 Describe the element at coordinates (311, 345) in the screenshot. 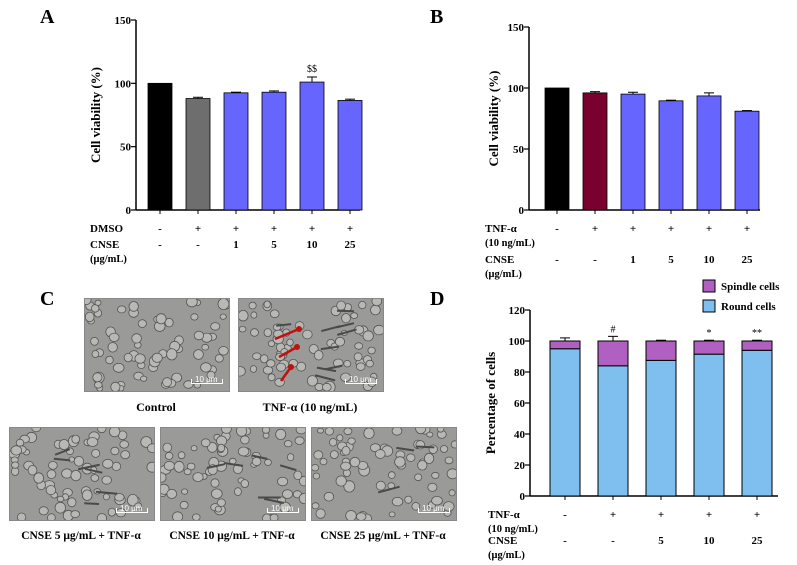

I see `micrograph-tnf: 10 μm` at that location.